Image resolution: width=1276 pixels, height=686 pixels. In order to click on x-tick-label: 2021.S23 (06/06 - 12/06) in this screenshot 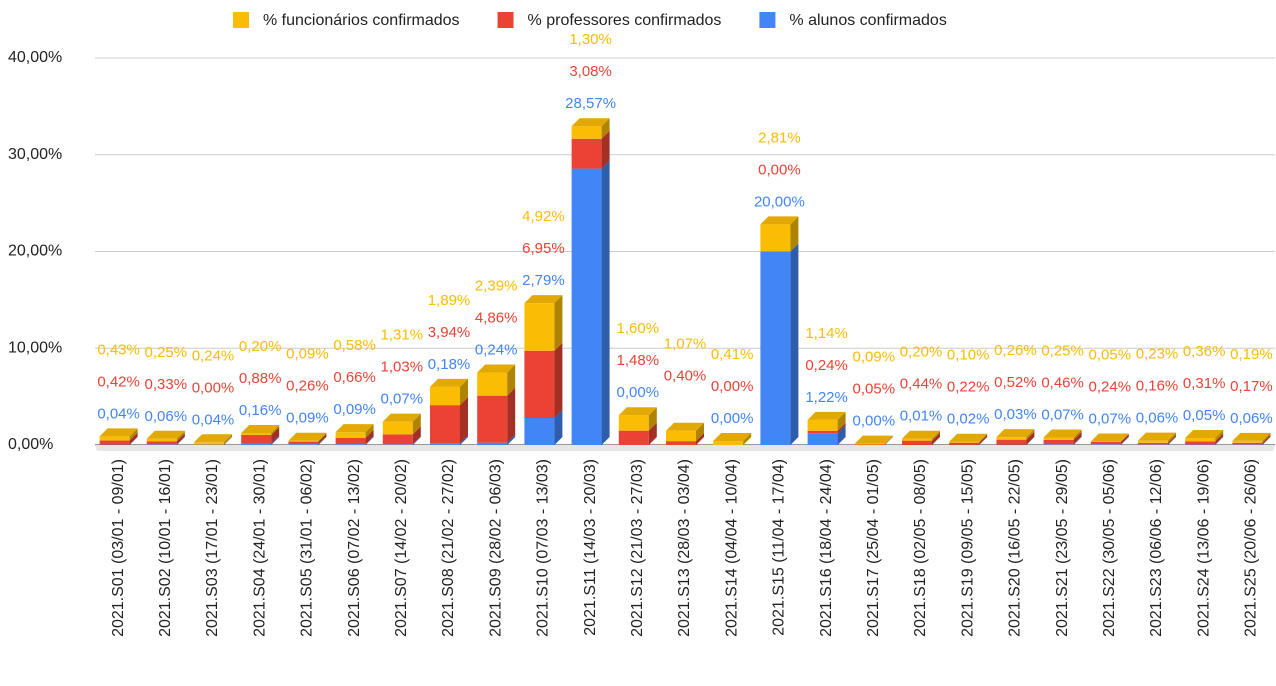, I will do `click(1156, 548)`.